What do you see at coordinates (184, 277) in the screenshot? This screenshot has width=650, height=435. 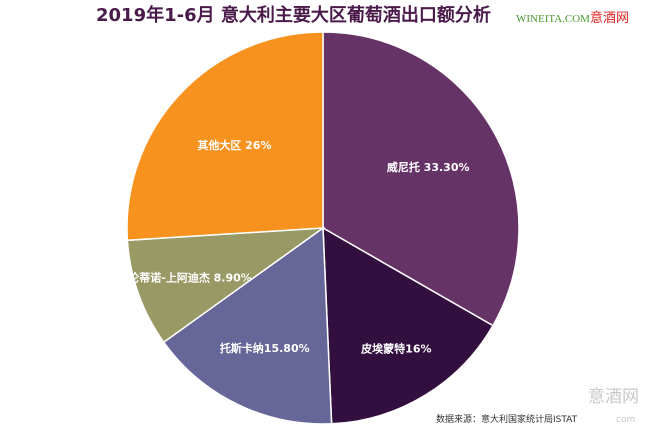 I see `slice-label: 特伦蒂诺-上阿迪杰 8.90%` at bounding box center [184, 277].